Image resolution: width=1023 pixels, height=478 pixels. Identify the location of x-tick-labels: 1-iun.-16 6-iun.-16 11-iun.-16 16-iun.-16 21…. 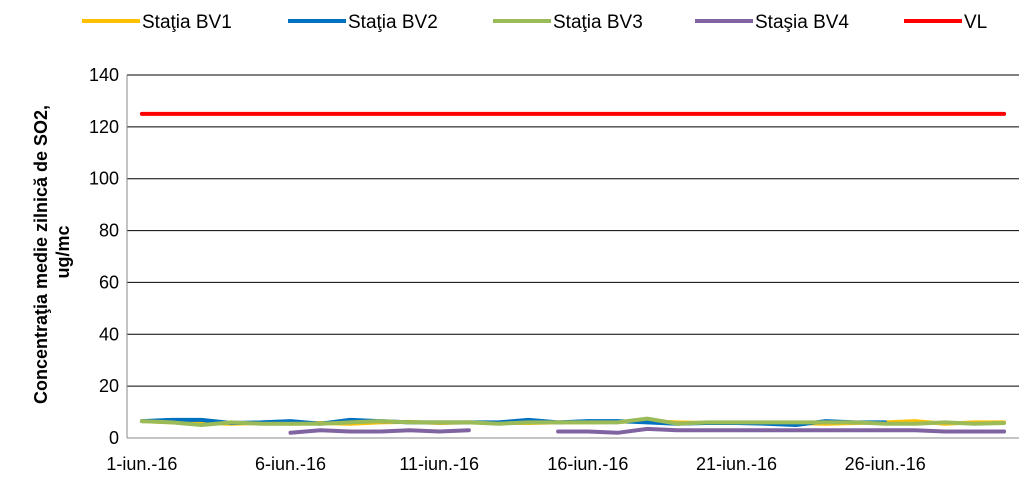
(515, 464).